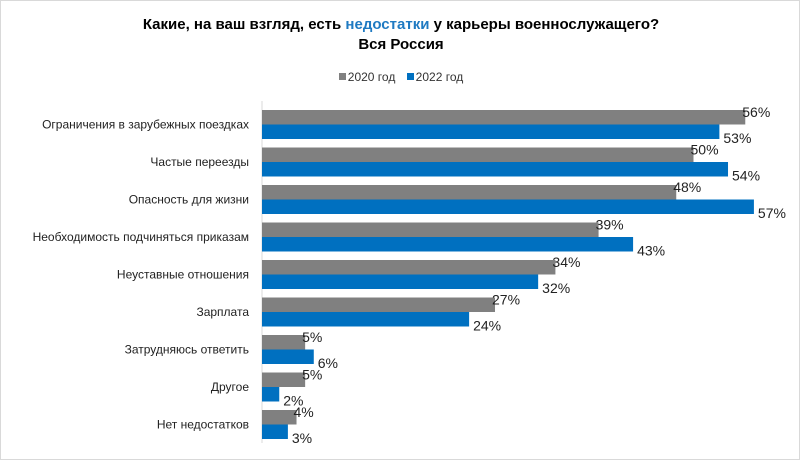  What do you see at coordinates (145, 125) in the screenshot?
I see `category-label: Ограничения в зарубежных поездках` at bounding box center [145, 125].